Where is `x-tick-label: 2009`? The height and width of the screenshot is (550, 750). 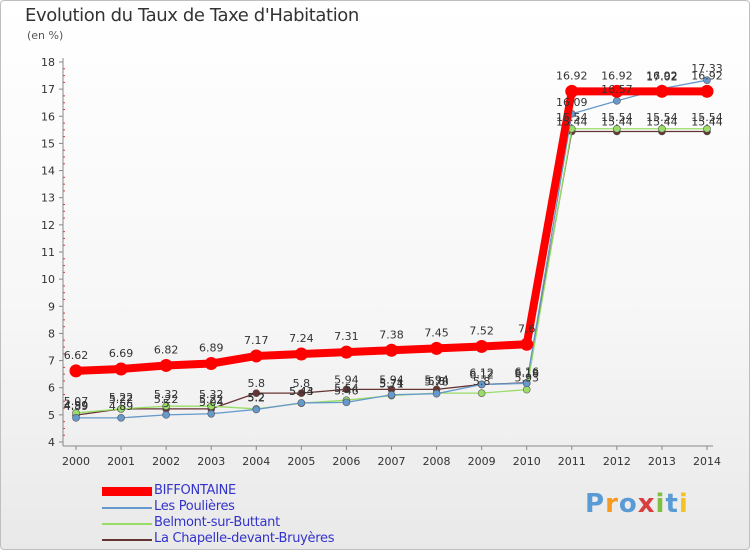
x-tick-label: 2009 is located at coordinates (482, 461).